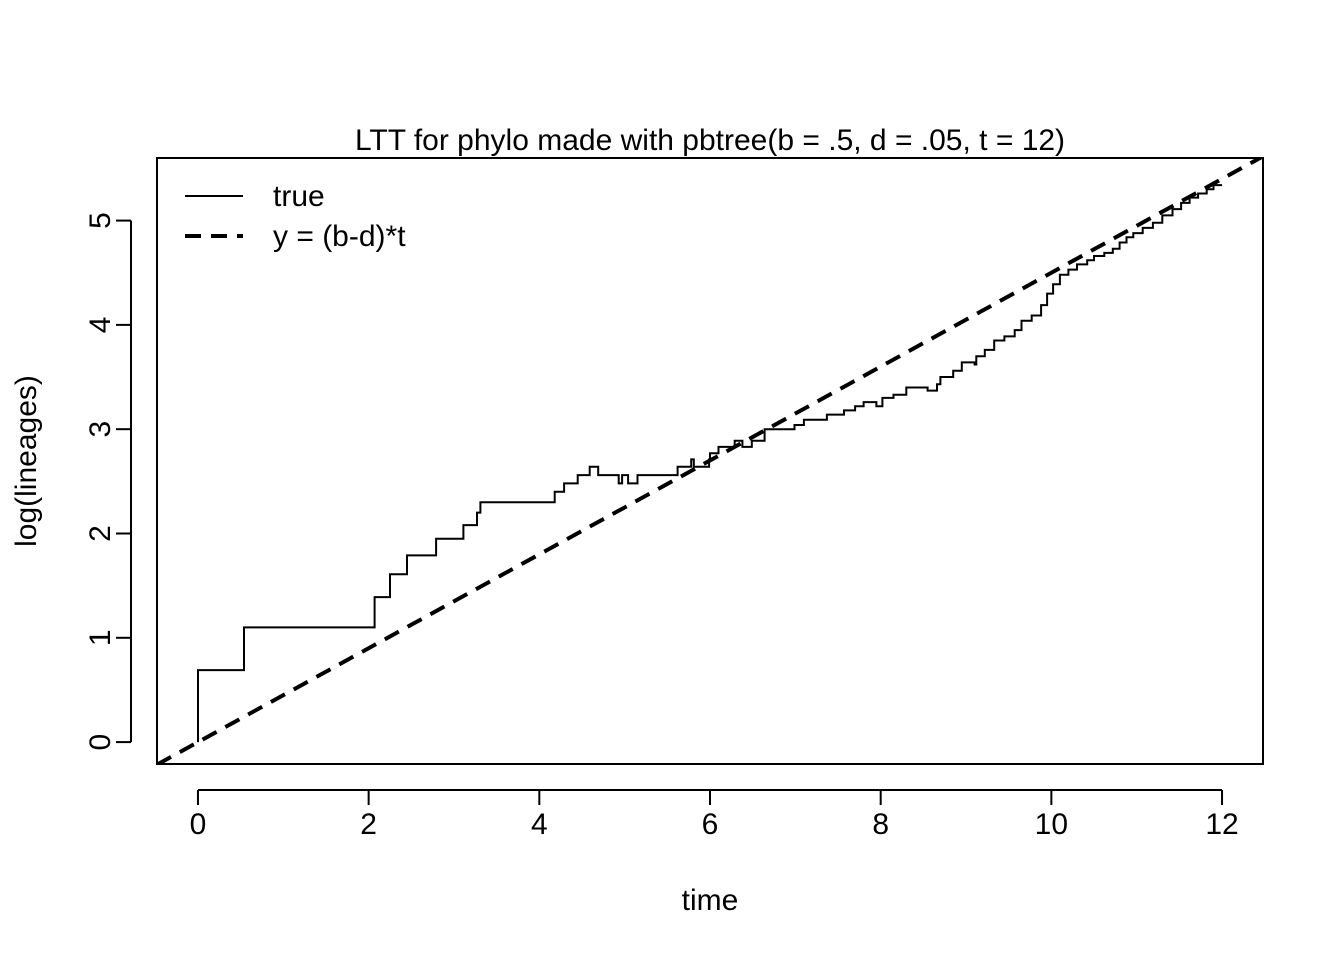  What do you see at coordinates (710, 900) in the screenshot?
I see `x-axis-label: time` at bounding box center [710, 900].